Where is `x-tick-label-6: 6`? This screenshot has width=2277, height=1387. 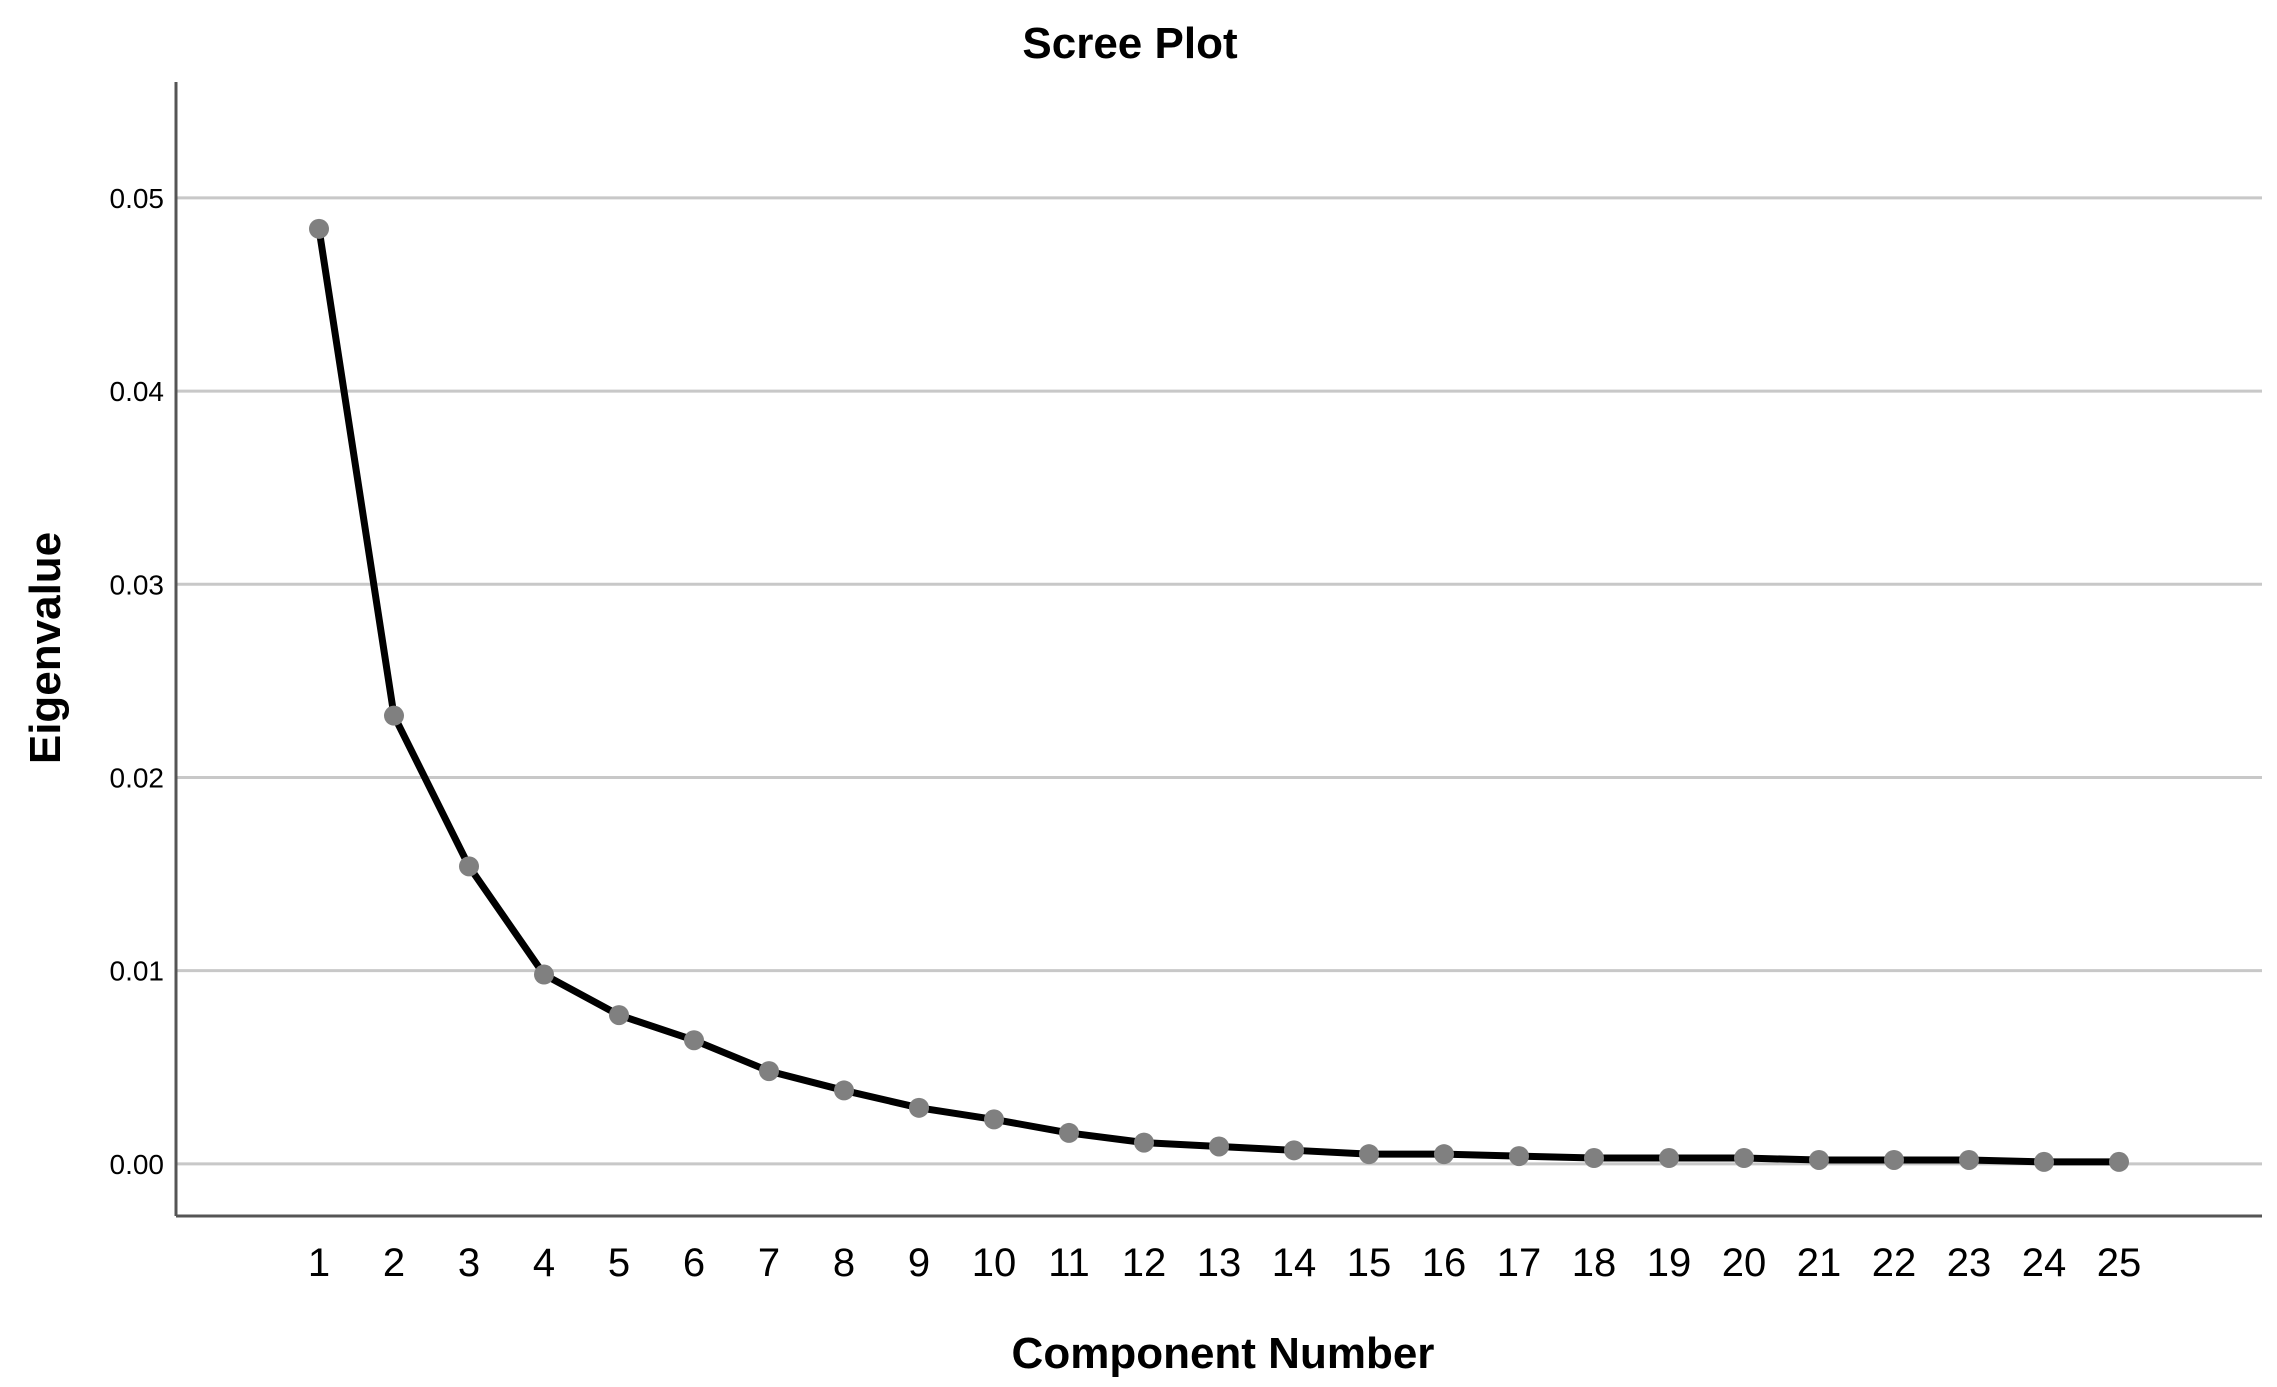 x-tick-label-6: 6 is located at coordinates (694, 1263).